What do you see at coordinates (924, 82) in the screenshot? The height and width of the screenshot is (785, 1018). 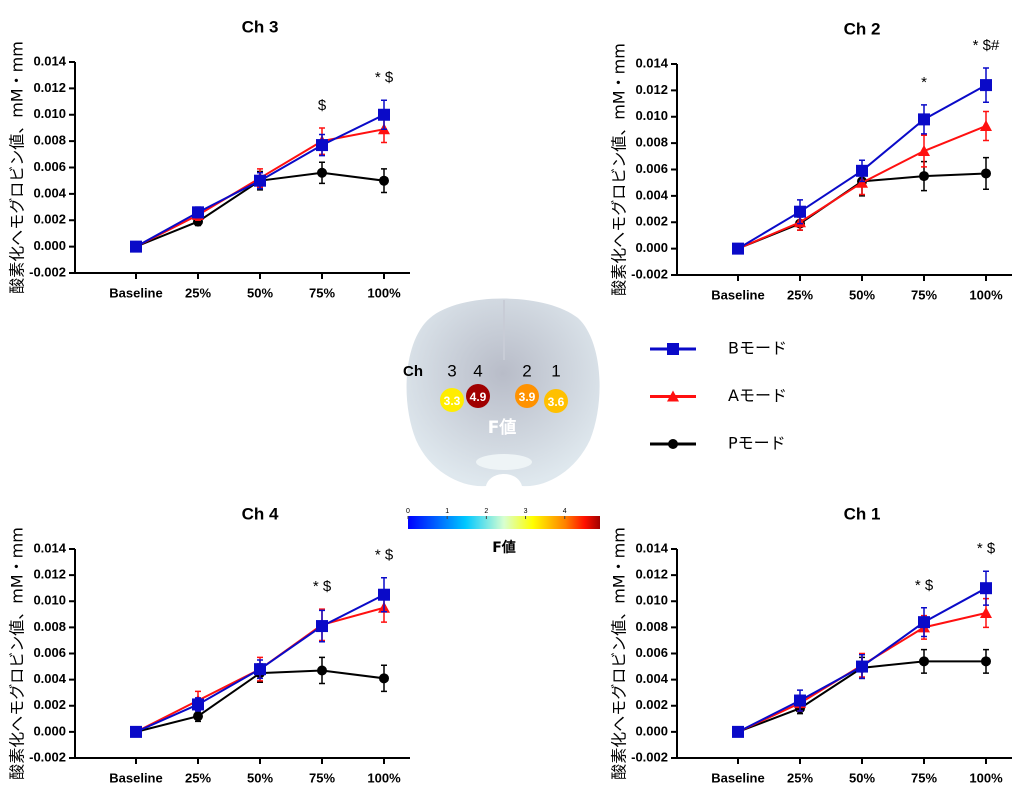 I see `significance-label: *` at bounding box center [924, 82].